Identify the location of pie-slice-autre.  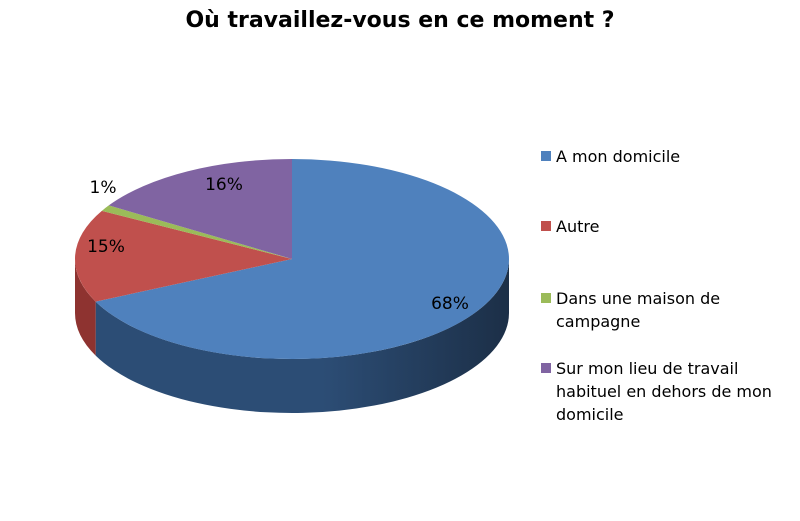
(183, 256).